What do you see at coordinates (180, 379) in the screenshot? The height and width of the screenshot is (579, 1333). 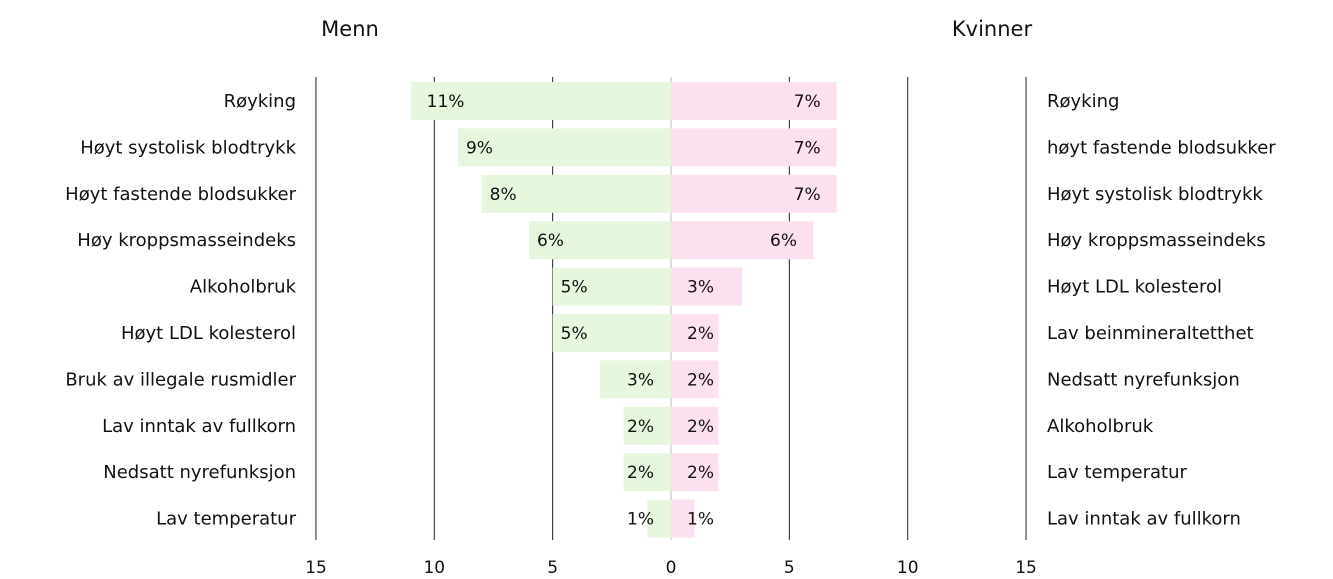 I see `category-label: Bruk av illegale rusmidler` at bounding box center [180, 379].